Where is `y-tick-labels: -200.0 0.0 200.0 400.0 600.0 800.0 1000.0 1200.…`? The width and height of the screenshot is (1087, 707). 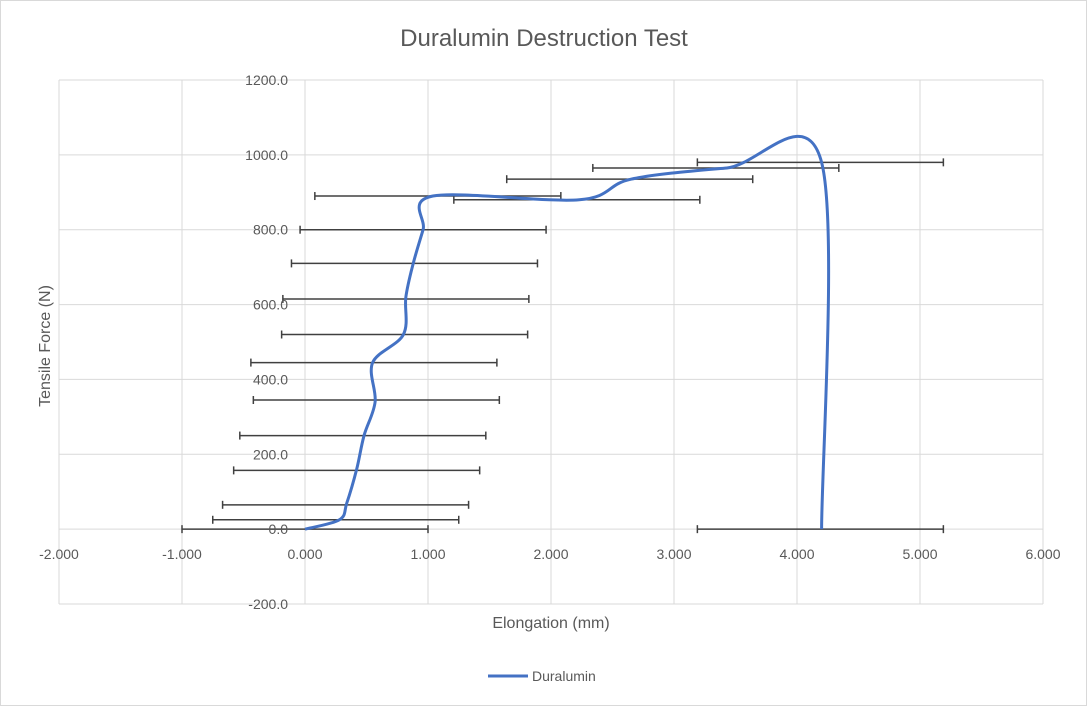 y-tick-labels: -200.0 0.0 200.0 400.0 600.0 800.0 1000.0 1200.… is located at coordinates (266, 342).